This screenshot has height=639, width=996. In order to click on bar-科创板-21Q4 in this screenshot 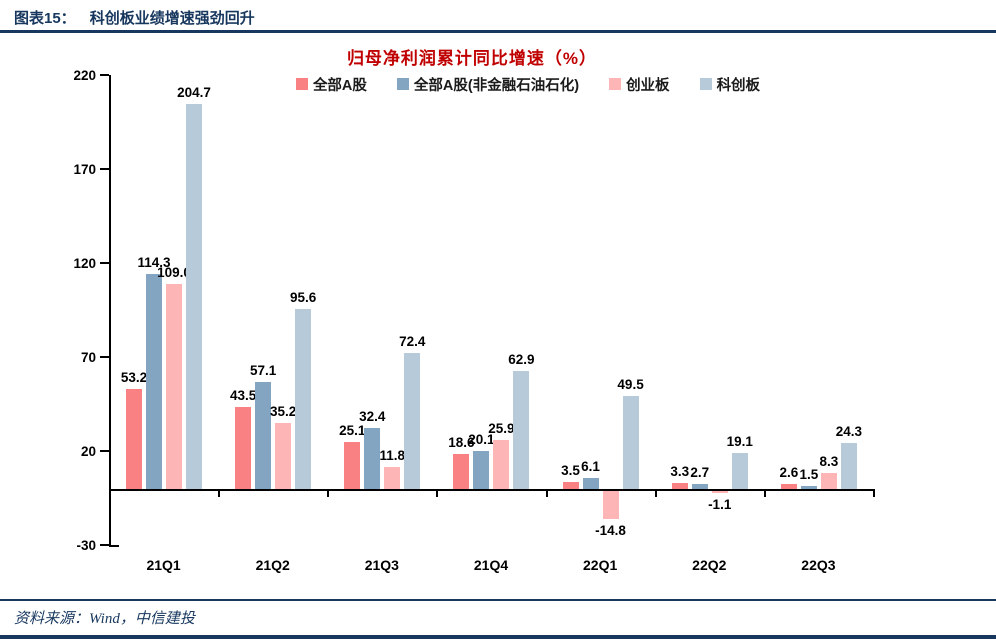, I will do `click(521, 429)`.